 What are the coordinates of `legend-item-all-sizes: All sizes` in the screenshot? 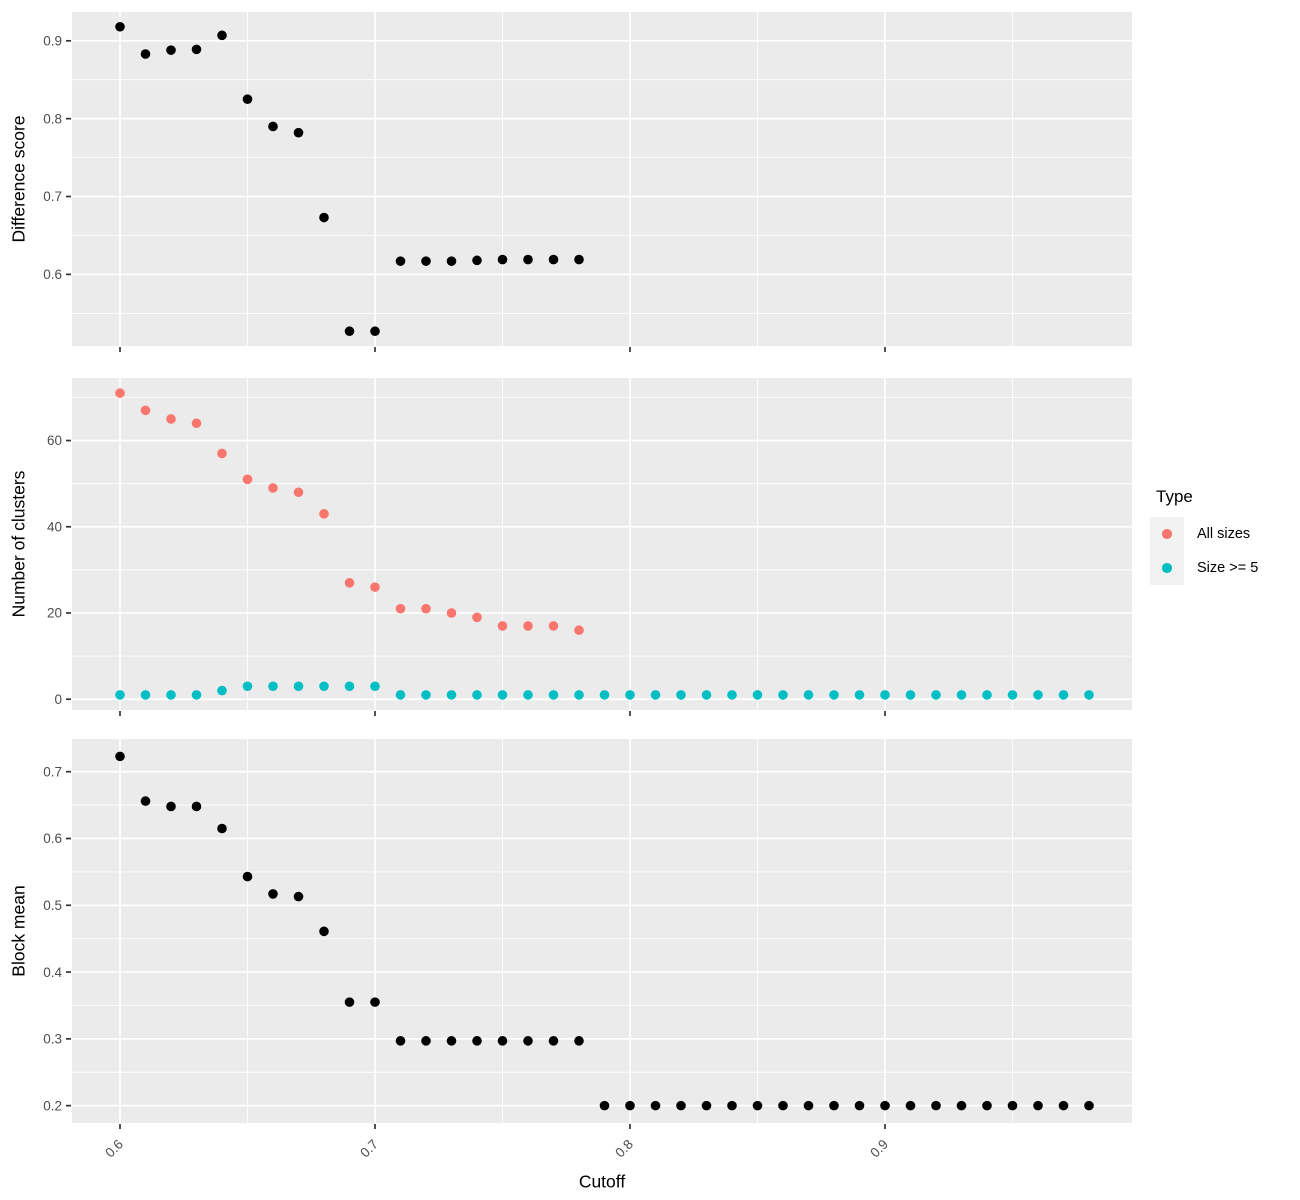 It's located at (1224, 534).